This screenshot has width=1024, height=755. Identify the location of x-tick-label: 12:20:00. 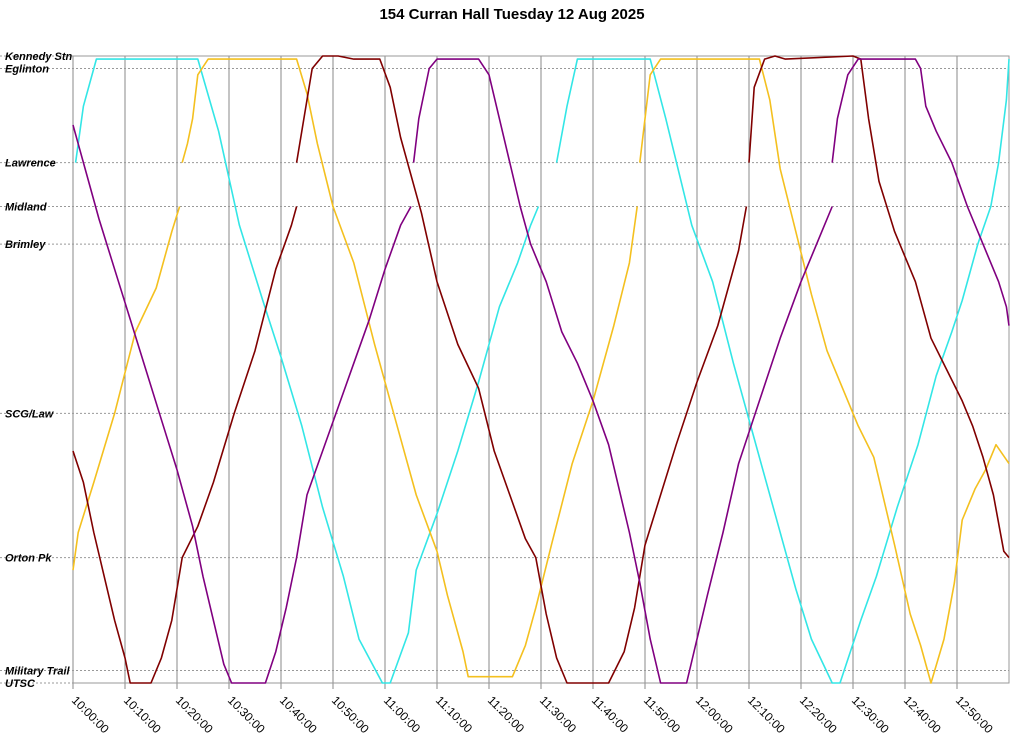
(818, 714).